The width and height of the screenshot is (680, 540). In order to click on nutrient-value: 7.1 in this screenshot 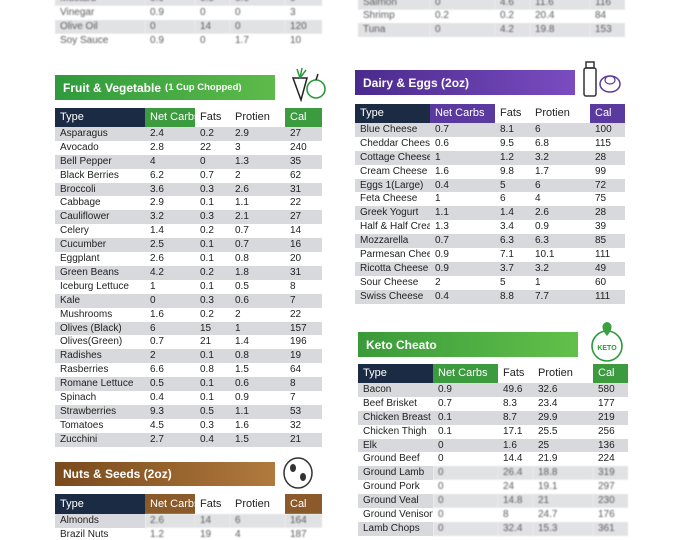, I will do `click(512, 255)`.